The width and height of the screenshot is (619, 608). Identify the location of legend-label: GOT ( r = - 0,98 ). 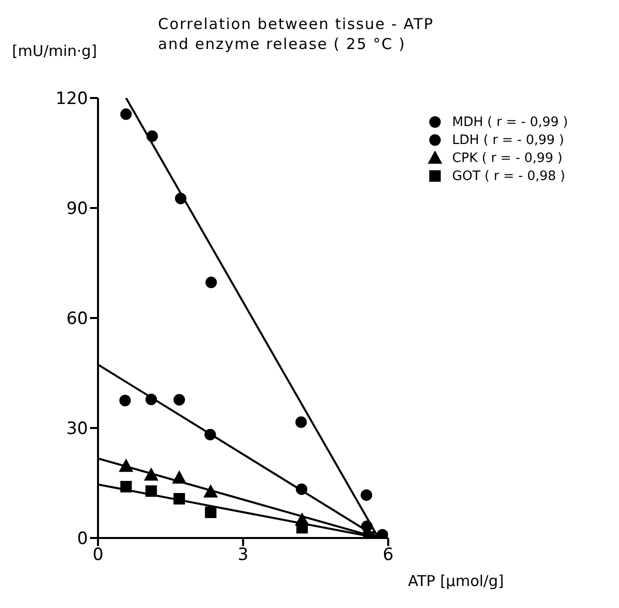
(509, 176).